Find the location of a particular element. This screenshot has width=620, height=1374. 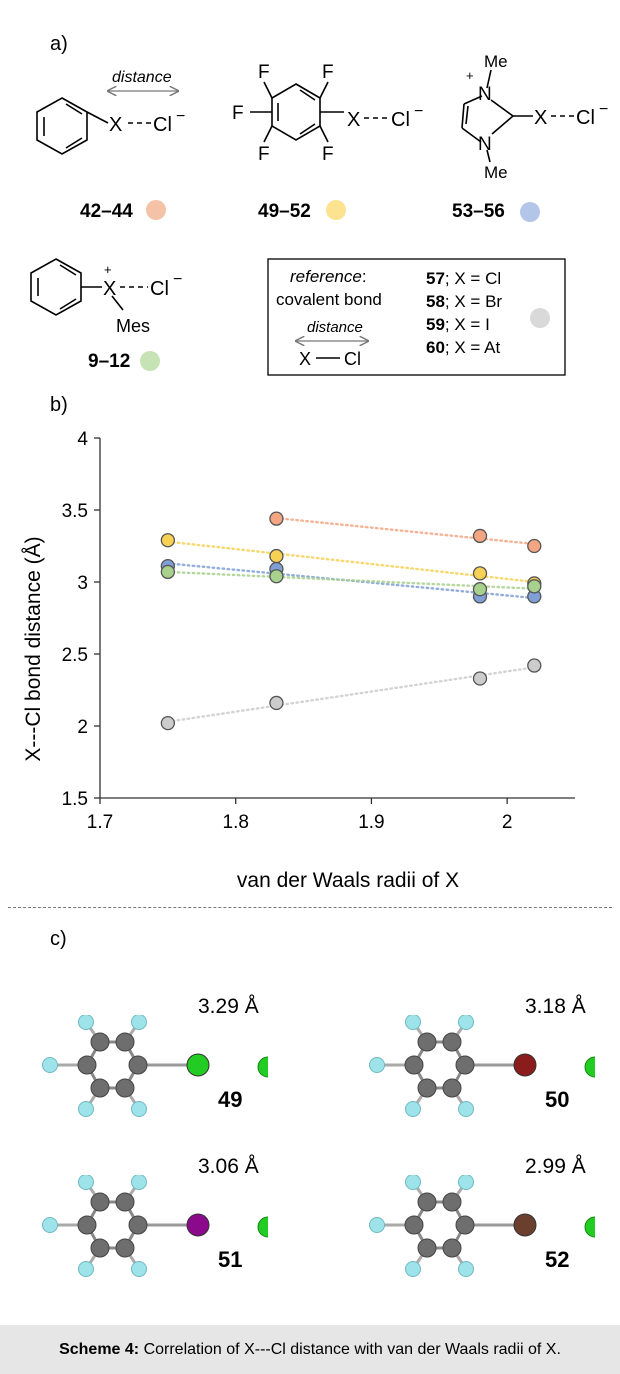

distance-label: 3.18 Å is located at coordinates (555, 1006).